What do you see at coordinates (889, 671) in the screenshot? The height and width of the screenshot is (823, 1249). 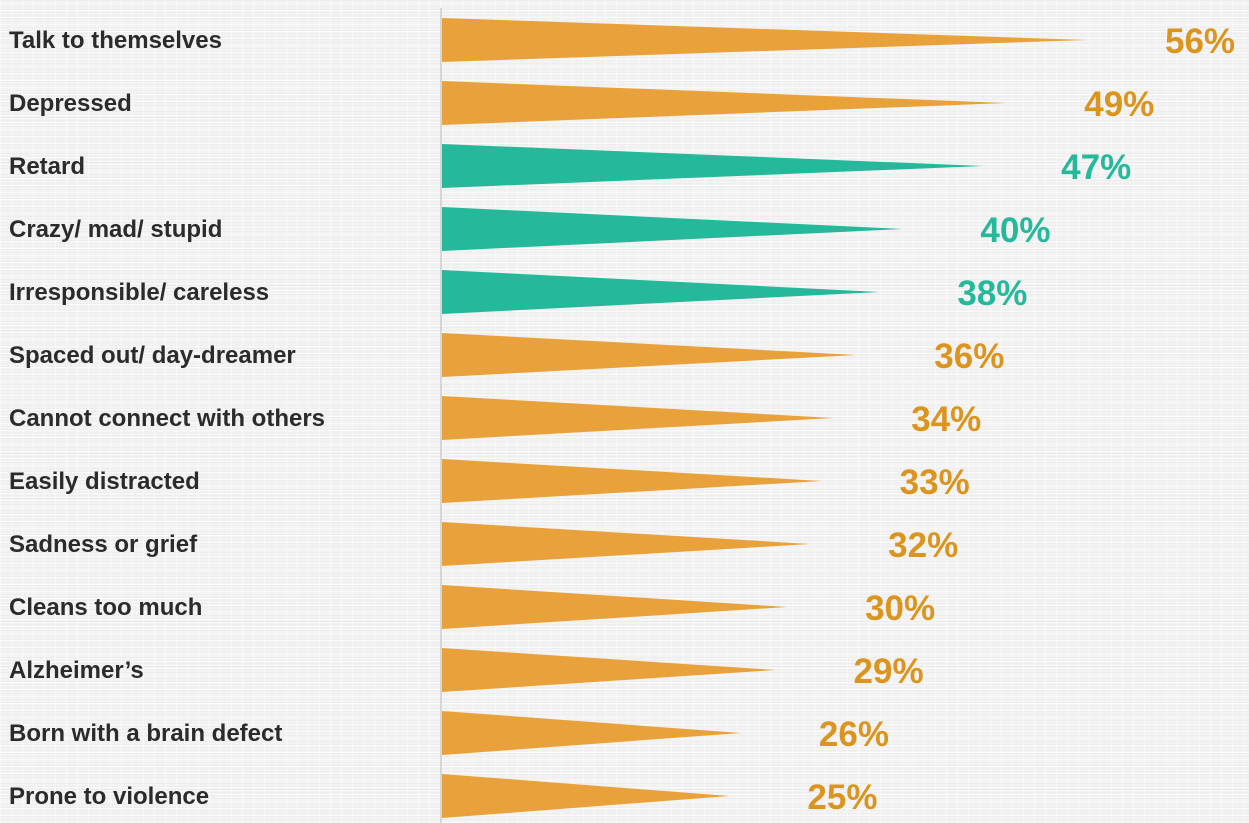 I see `value-label: 29%` at bounding box center [889, 671].